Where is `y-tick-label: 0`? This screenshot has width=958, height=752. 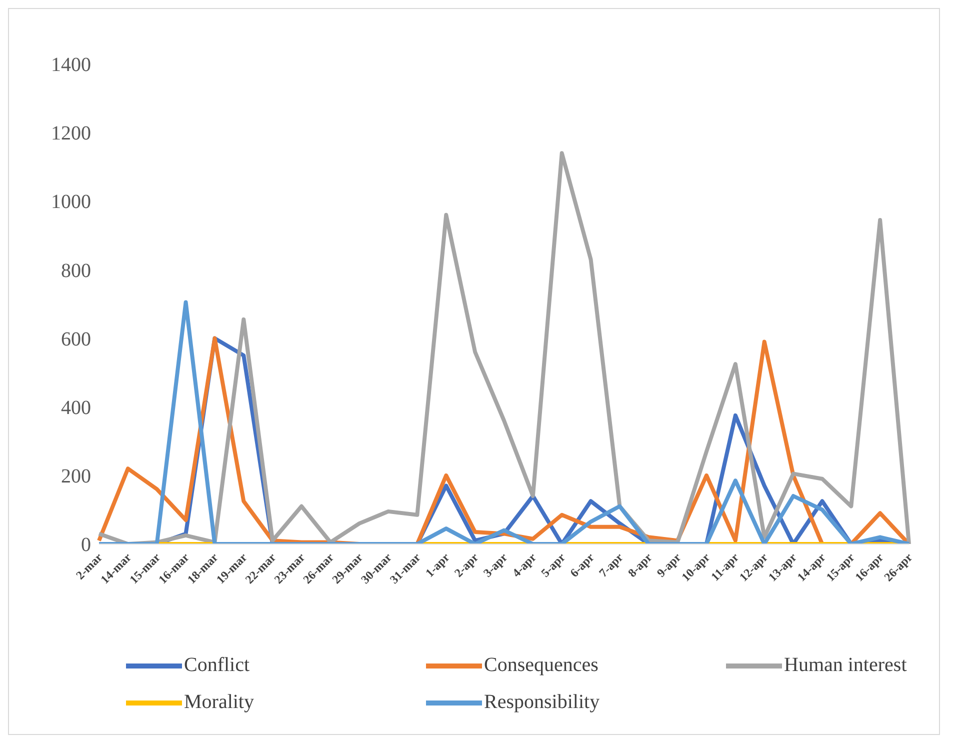
y-tick-label: 0 is located at coordinates (86, 545).